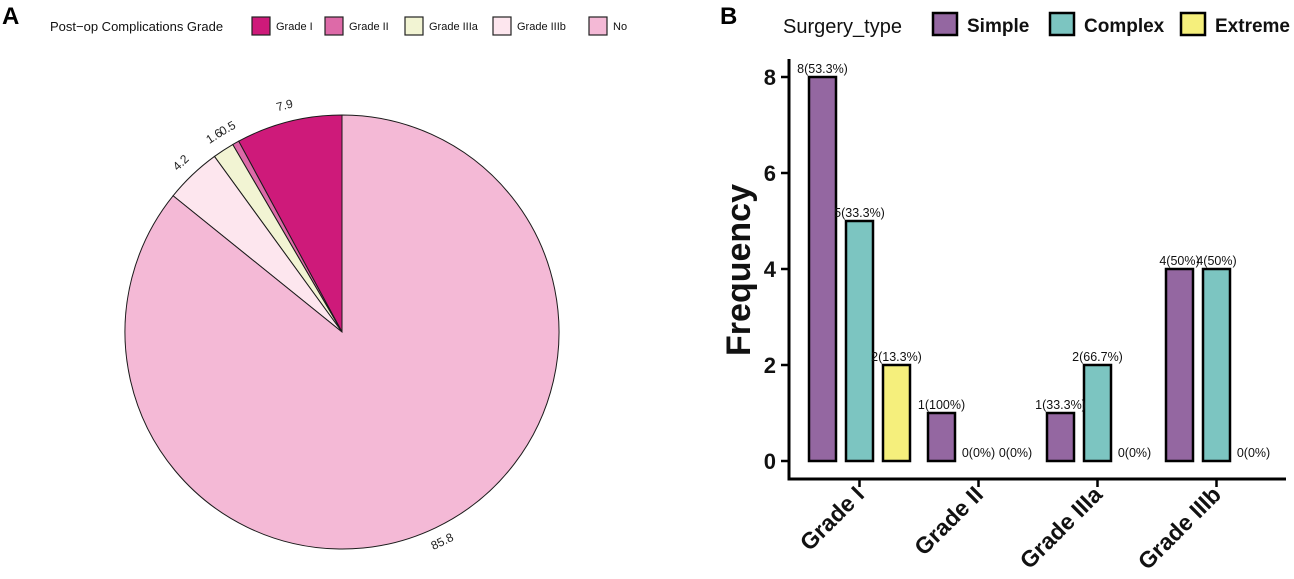  I want to click on bar-grade-iiib-complex, so click(1216, 365).